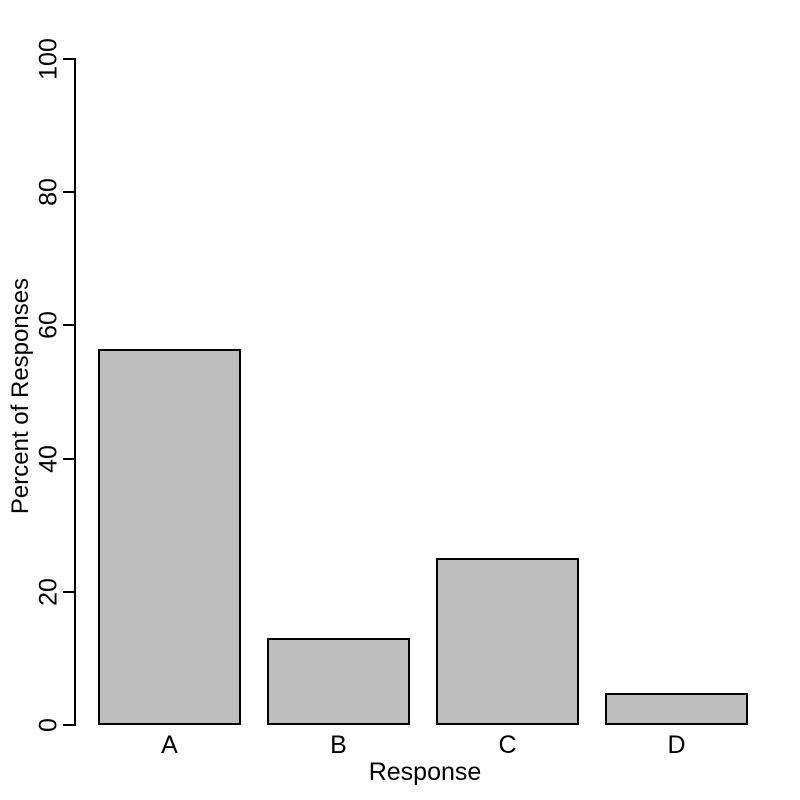 This screenshot has width=800, height=800. I want to click on y-axis-line, so click(75, 392).